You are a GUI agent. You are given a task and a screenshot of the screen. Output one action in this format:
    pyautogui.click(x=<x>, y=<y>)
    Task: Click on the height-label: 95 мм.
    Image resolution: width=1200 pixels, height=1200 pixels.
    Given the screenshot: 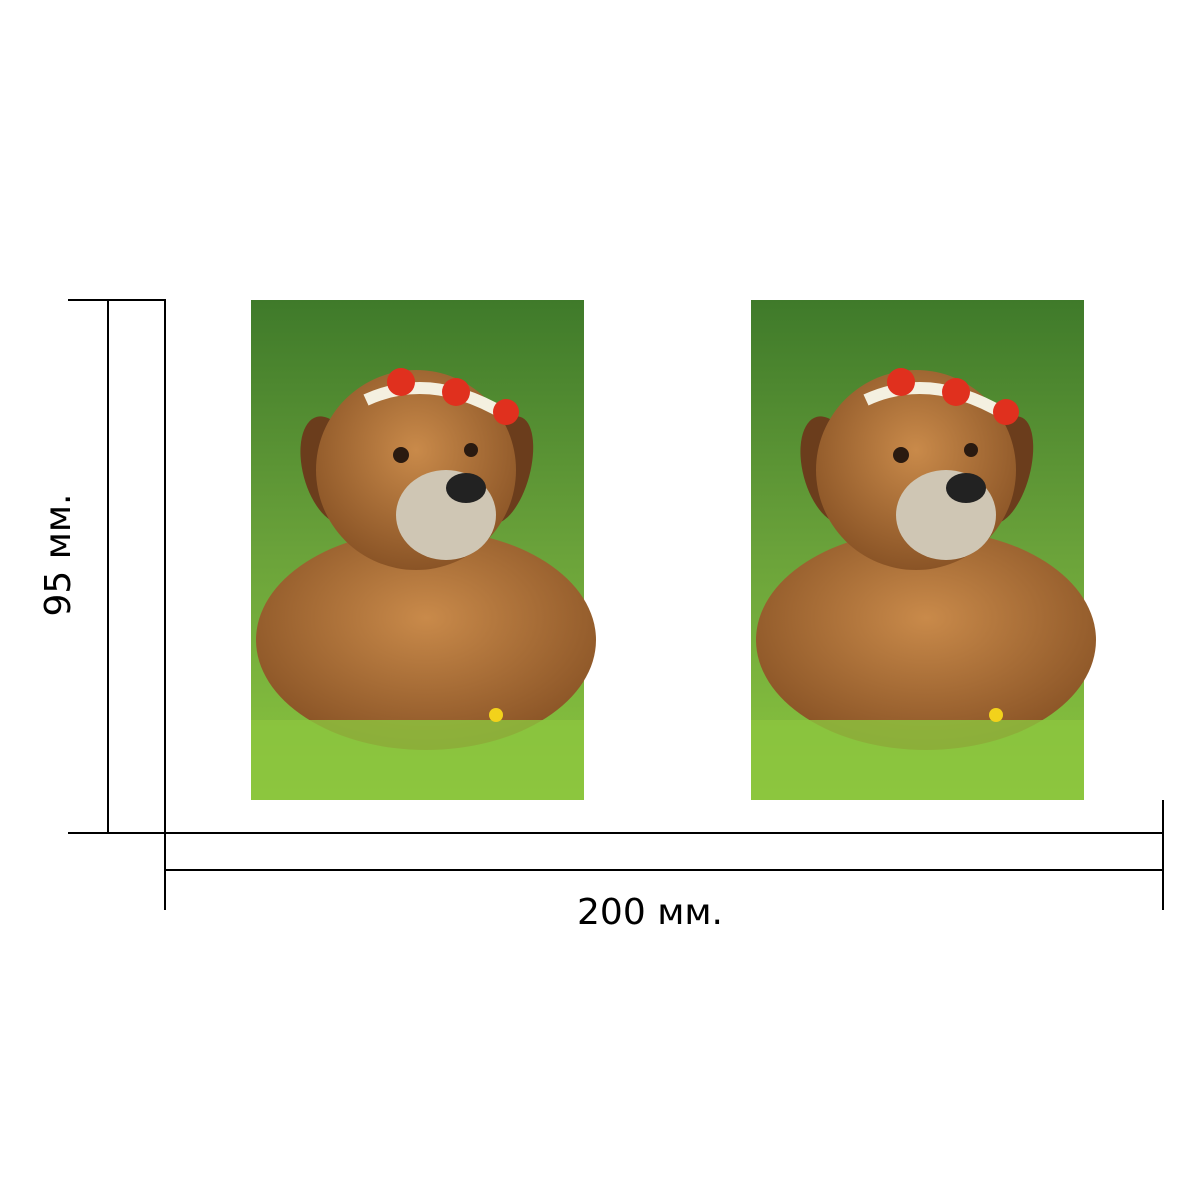 What is the action you would take?
    pyautogui.click(x=58, y=554)
    